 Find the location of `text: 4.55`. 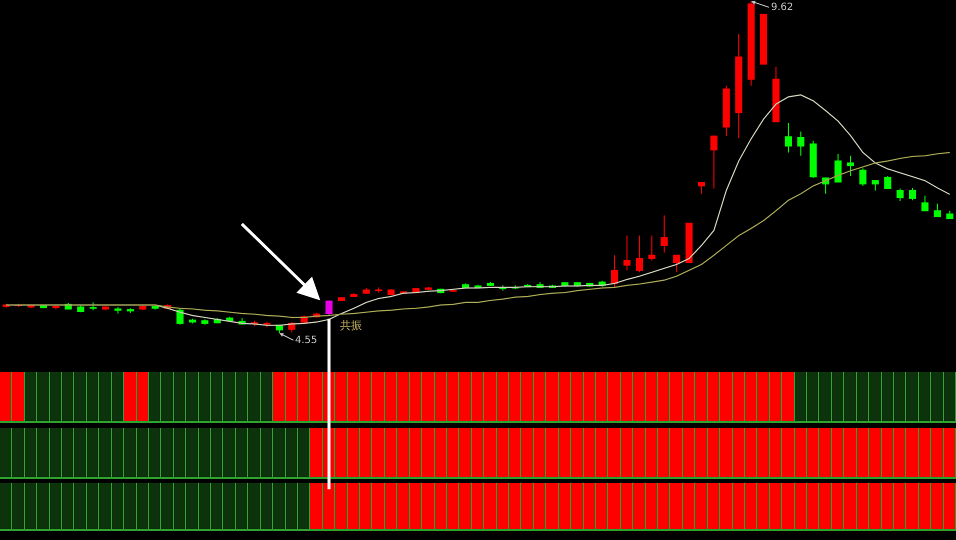

text: 4.55 is located at coordinates (306, 340).